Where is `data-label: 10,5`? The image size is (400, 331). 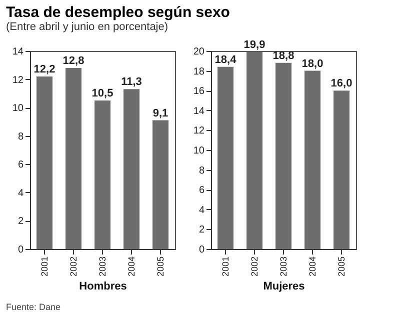 data-label: 10,5 is located at coordinates (103, 94).